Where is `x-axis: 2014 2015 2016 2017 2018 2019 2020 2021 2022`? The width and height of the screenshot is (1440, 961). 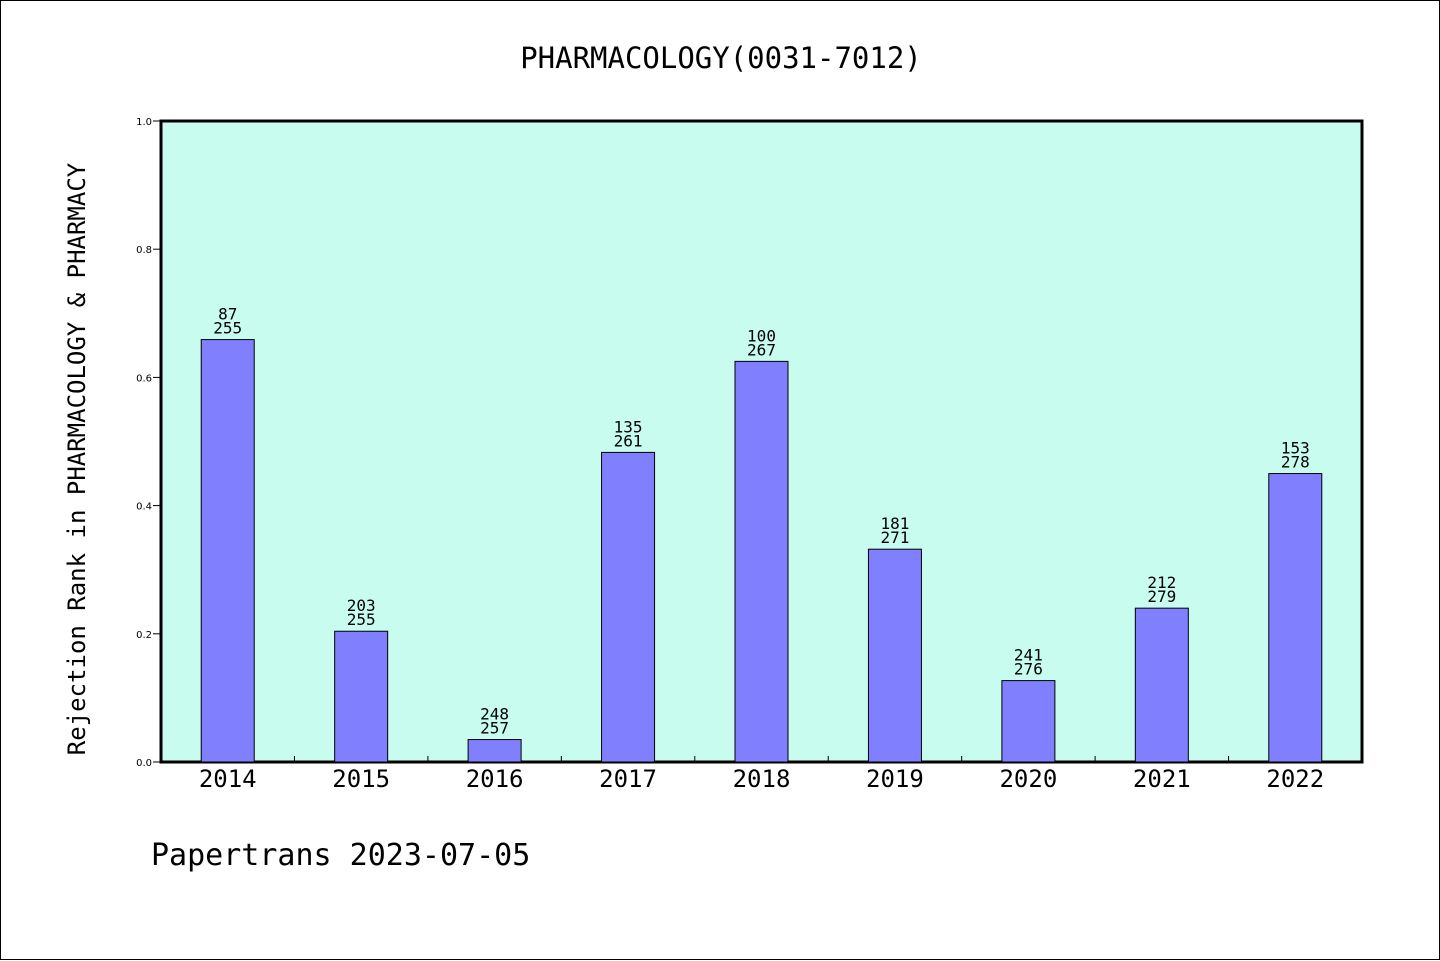
x-axis: 2014 2015 2016 2017 2018 2019 2020 2021 2022 is located at coordinates (761, 774).